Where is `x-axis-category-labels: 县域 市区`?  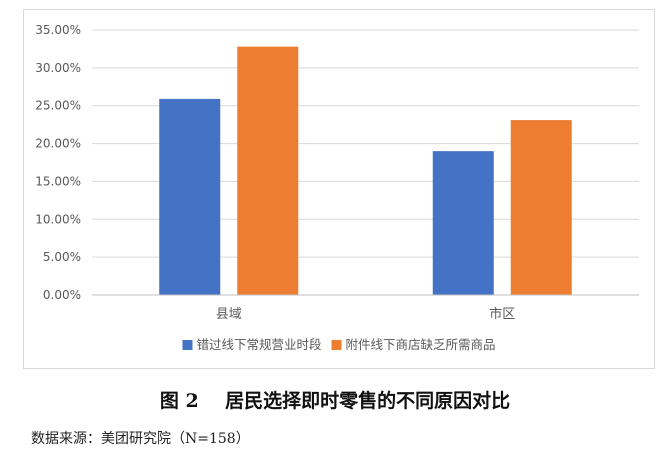 x-axis-category-labels: 县域 市区 is located at coordinates (366, 314).